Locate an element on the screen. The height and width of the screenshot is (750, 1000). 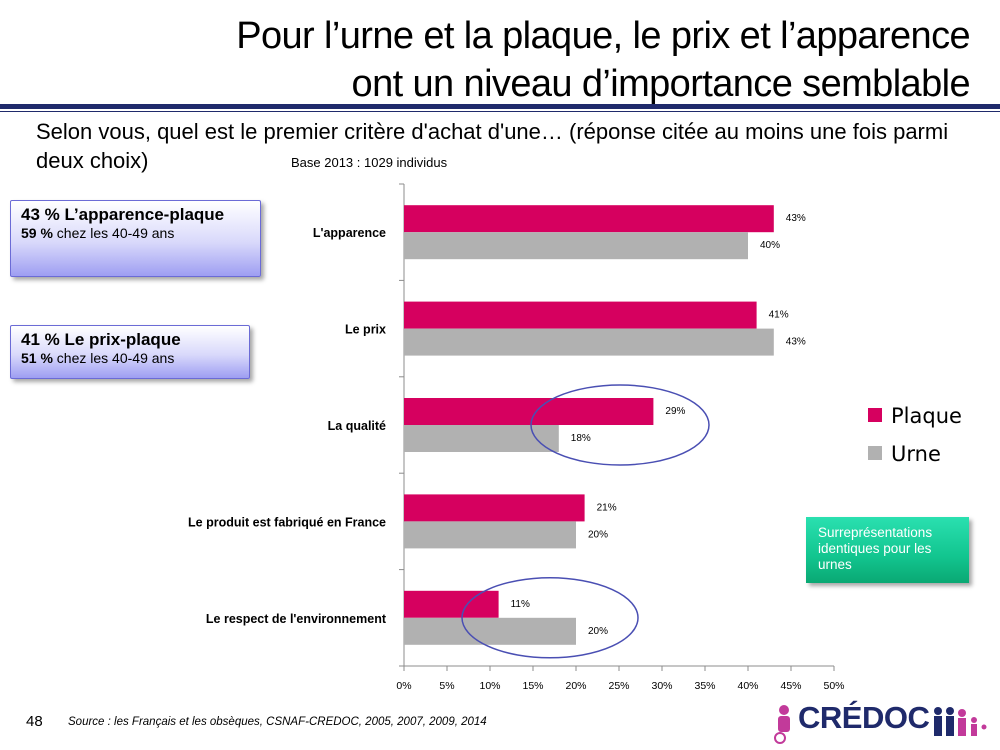
title-rule-thin is located at coordinates (500, 111).